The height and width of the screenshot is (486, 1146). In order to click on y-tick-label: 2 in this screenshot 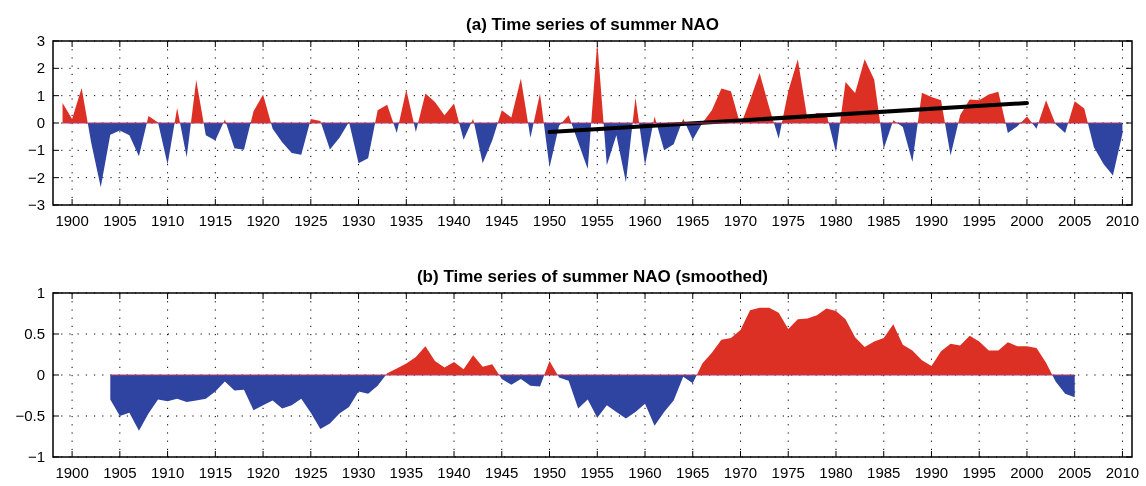, I will do `click(40, 68)`.